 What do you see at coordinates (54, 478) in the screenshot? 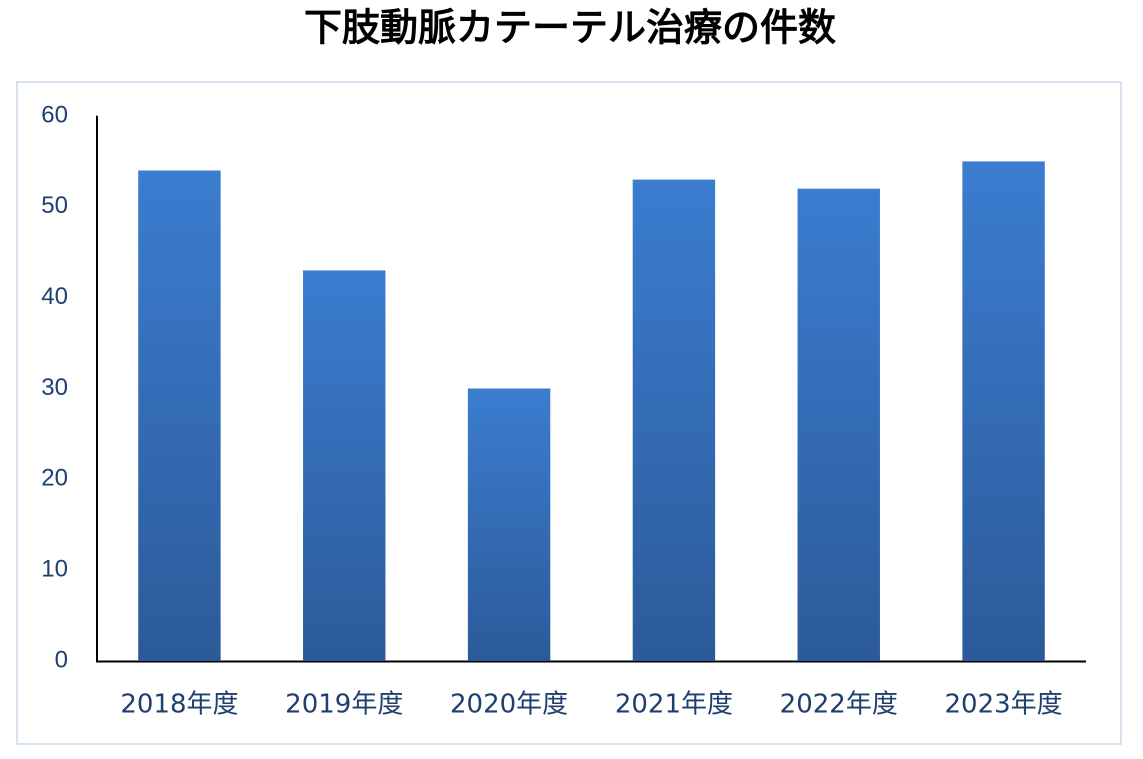
I see `y-tick-label: 20` at bounding box center [54, 478].